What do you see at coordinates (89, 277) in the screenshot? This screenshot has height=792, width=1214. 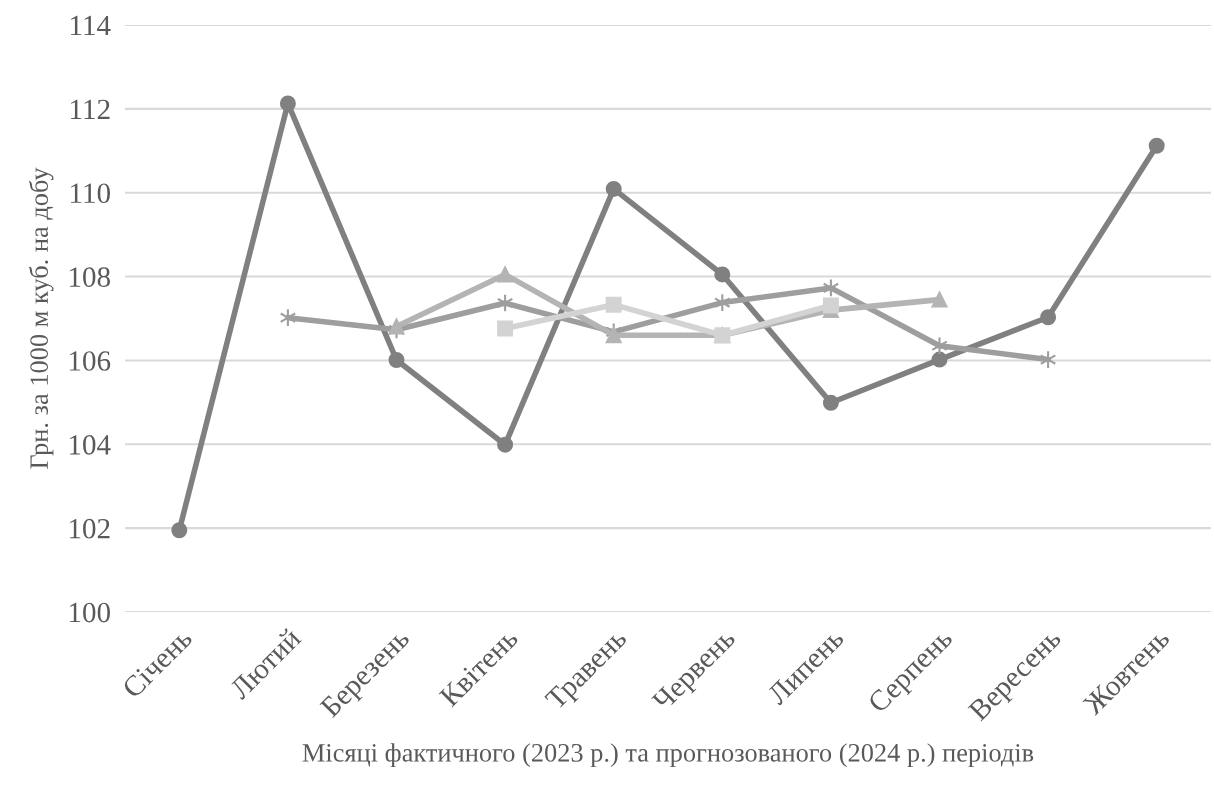 I see `y-tick-label: 108` at bounding box center [89, 277].